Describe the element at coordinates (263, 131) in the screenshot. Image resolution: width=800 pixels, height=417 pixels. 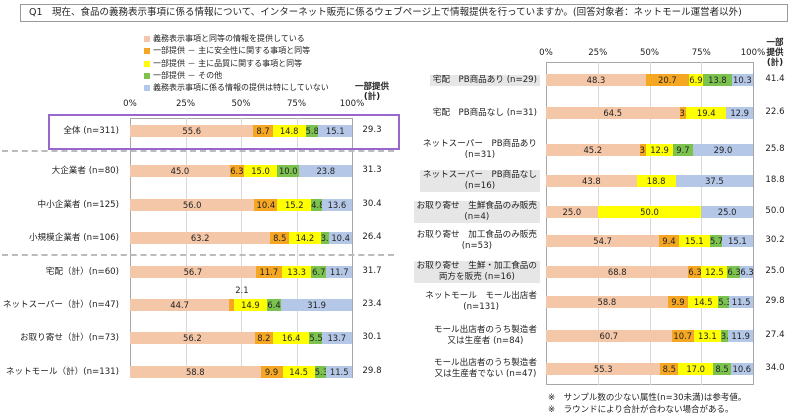
I see `bar-segment: 8.7` at that location.